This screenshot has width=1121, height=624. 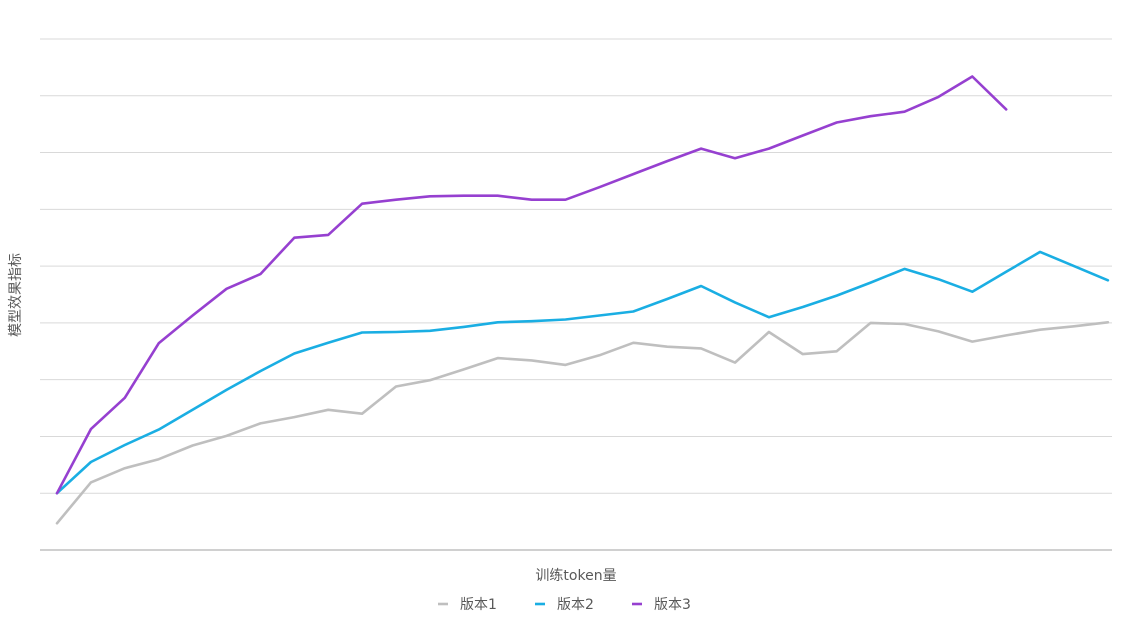 I want to click on y-axis-label: 模型效果指标, so click(x=16, y=295).